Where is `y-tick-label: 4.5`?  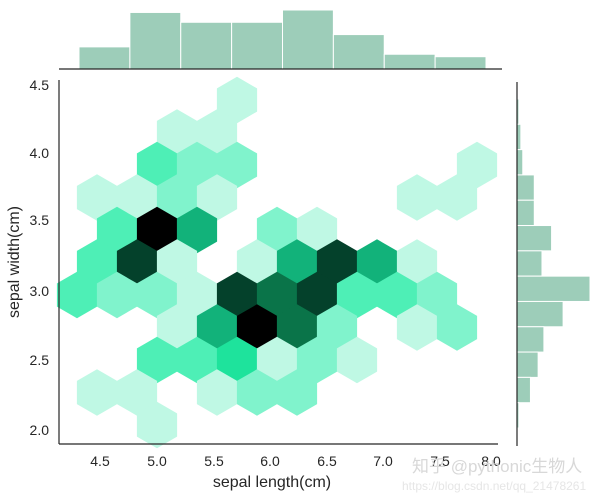 y-tick-label: 4.5 is located at coordinates (40, 85).